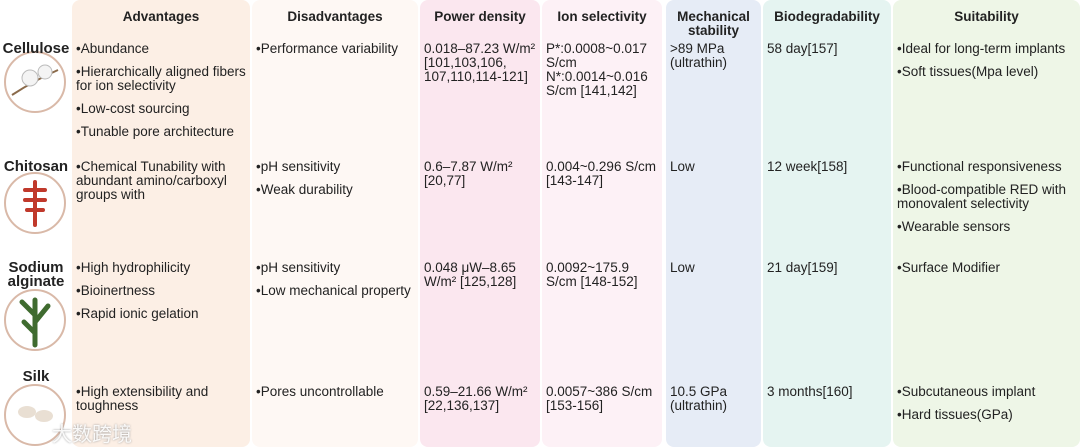  Describe the element at coordinates (981, 48) in the screenshot. I see `list-item: •Ideal for long-term implants` at that location.